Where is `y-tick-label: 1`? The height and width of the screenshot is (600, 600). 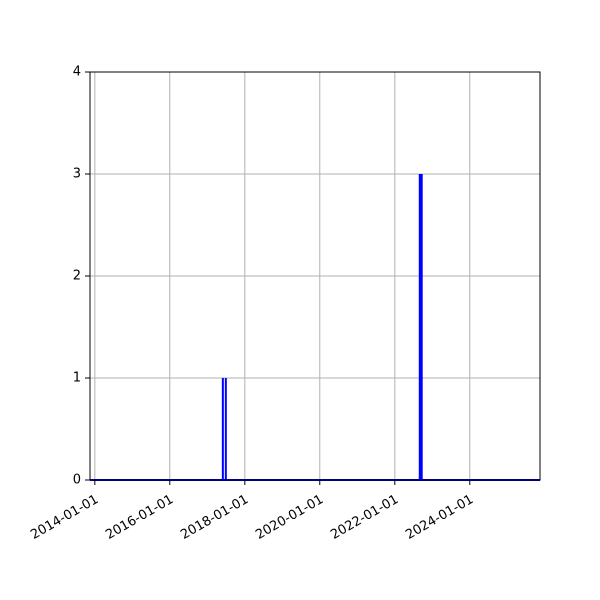 y-tick-label: 1 is located at coordinates (77, 378).